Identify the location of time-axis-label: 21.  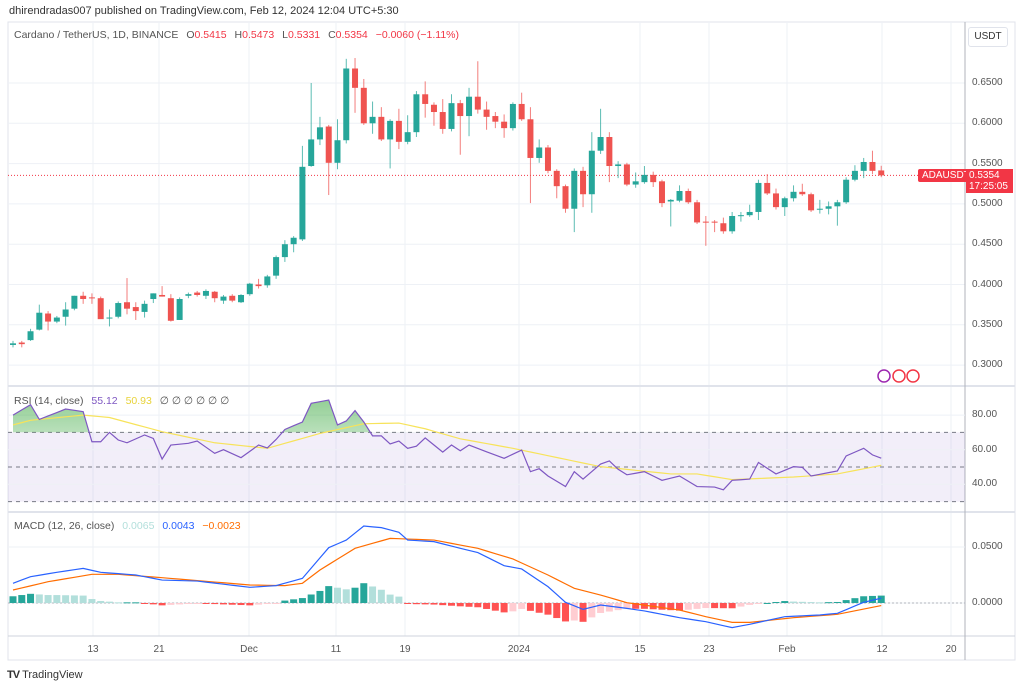
(159, 649).